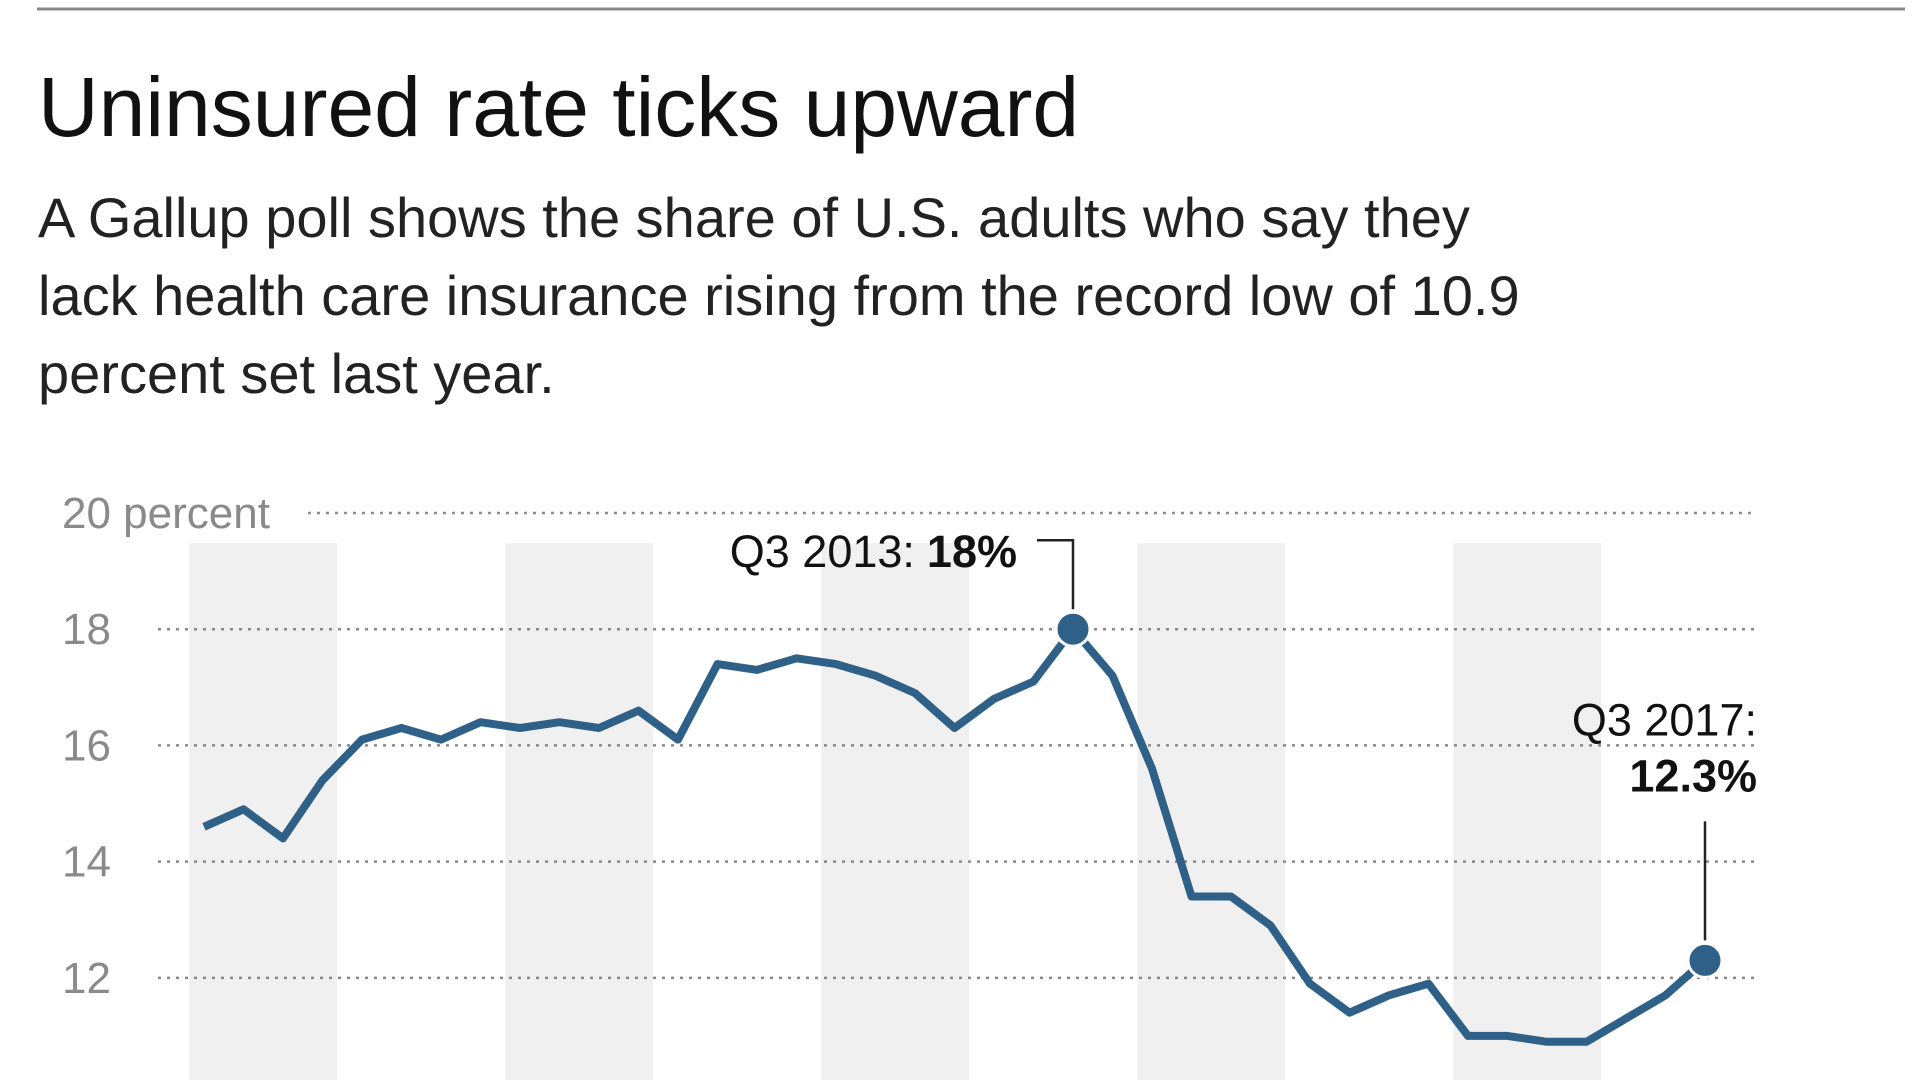  I want to click on annotation: Q3 2013: 18%, so click(873, 551).